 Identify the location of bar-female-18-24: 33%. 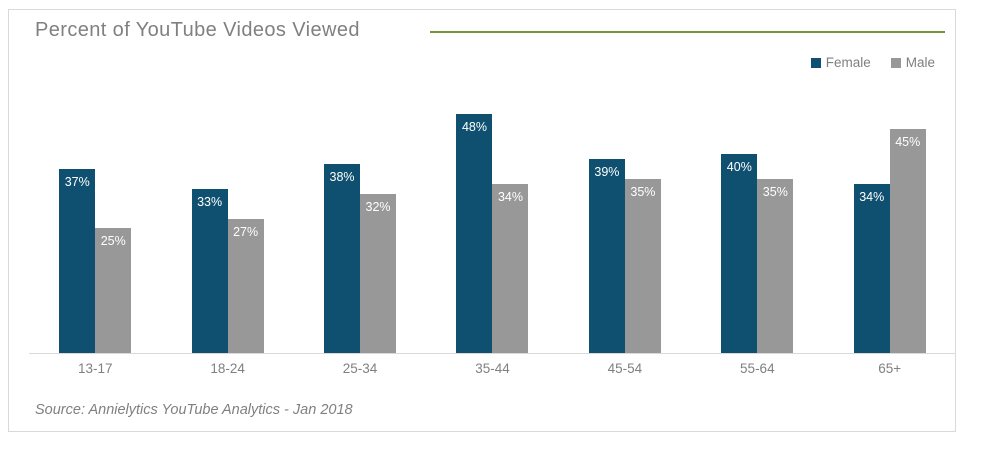
(209, 271).